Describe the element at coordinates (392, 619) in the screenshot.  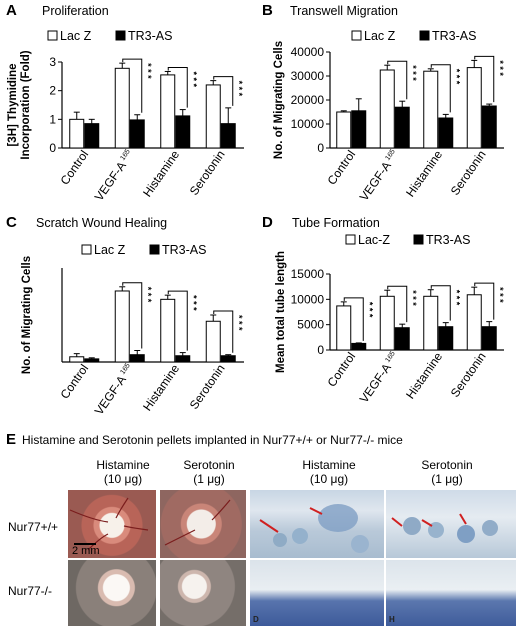
I see `corner-letter-h: H` at that location.